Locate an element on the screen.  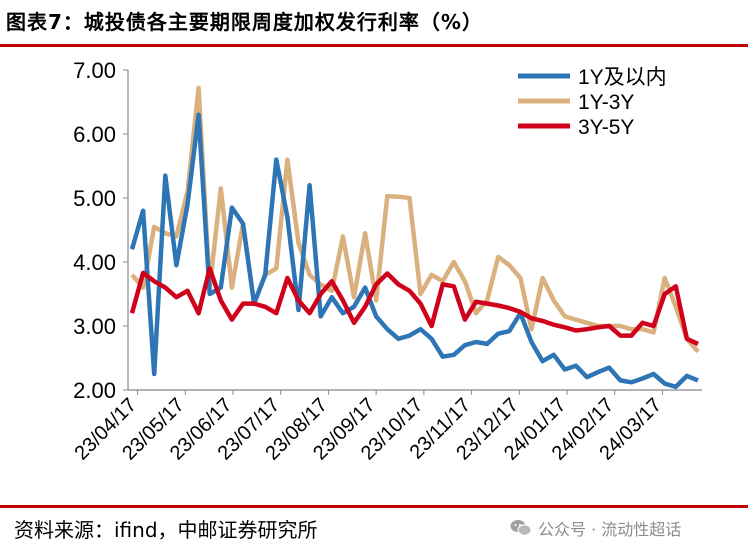
legend-label-1: 1Y及以内 is located at coordinates (622, 77).